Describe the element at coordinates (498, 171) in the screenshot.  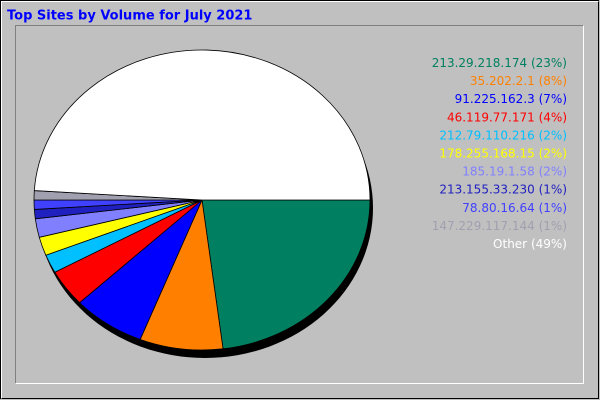
I see `legend-name: 185.19.1.58` at that location.